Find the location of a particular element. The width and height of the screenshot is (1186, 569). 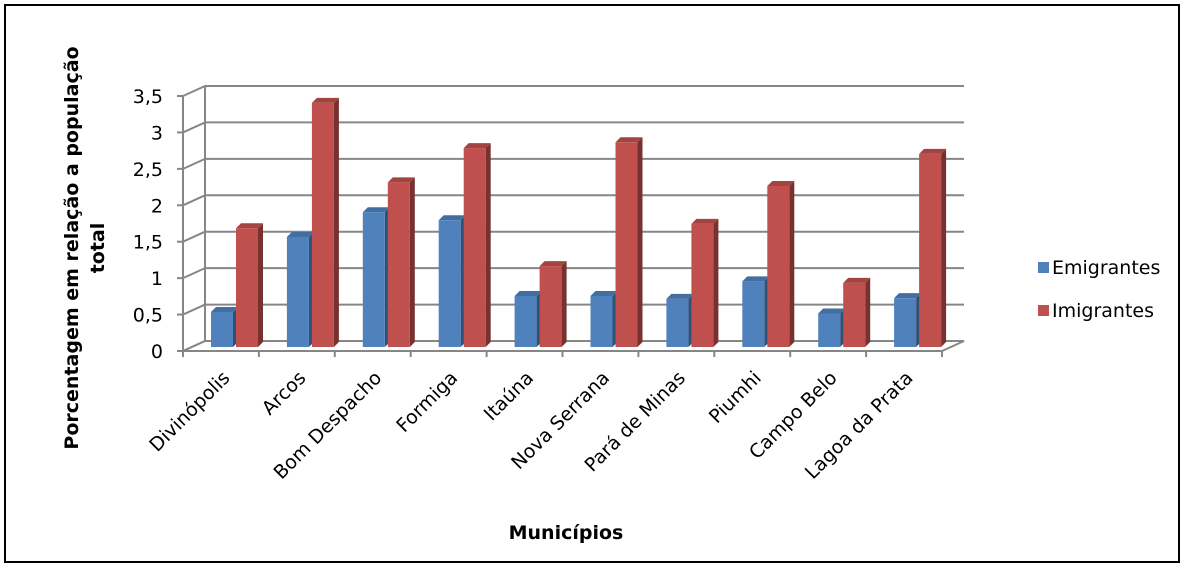

x-tick-label: Arcos is located at coordinates (284, 393).